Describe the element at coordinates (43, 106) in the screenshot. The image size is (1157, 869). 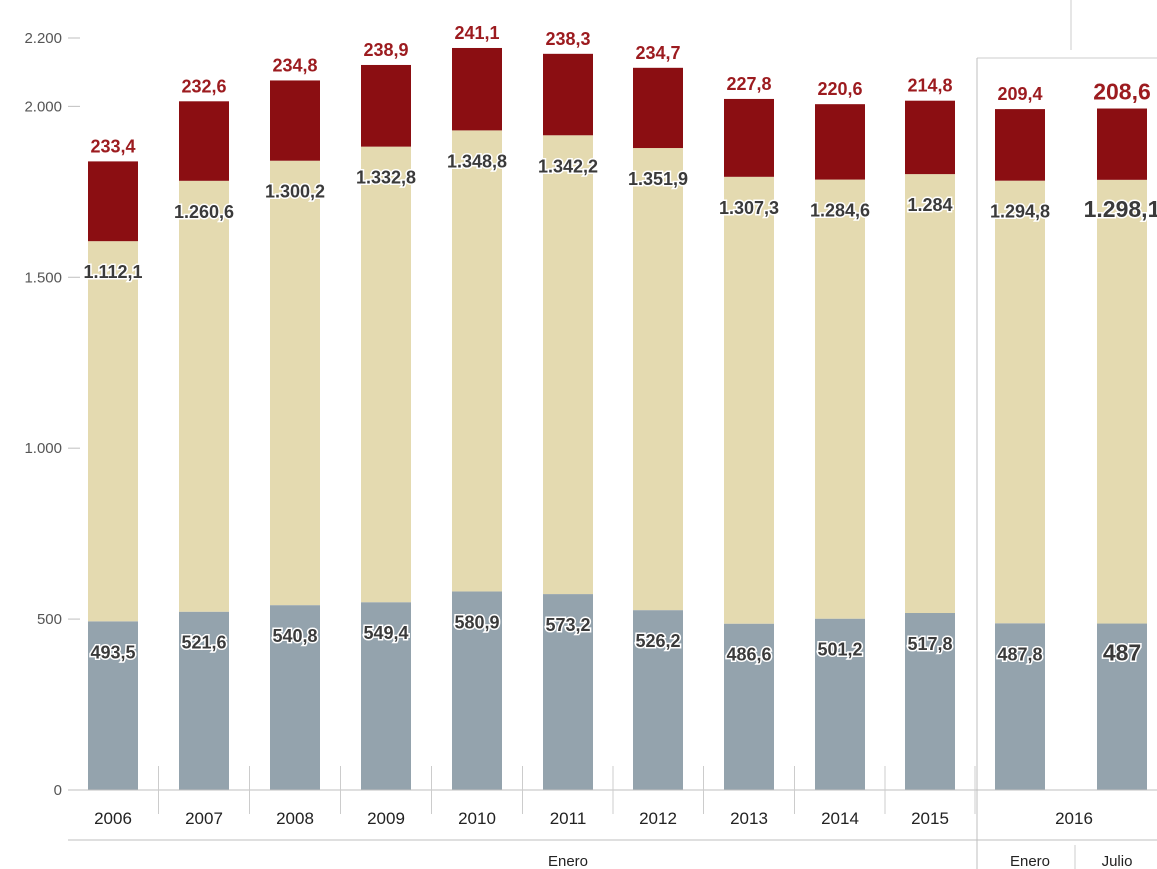
I see `y-tick-label: 2.000` at that location.